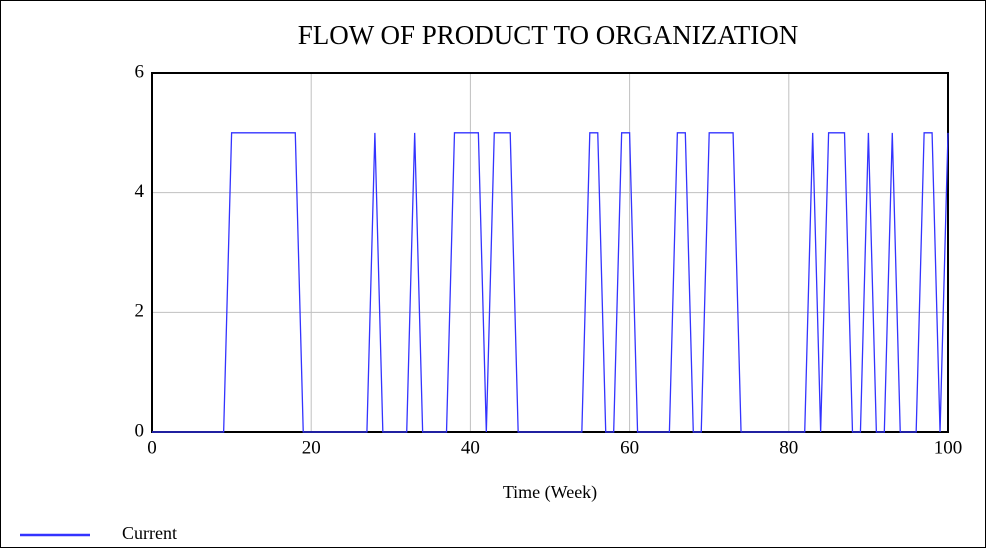  Describe the element at coordinates (149, 533) in the screenshot. I see `legend-label: Current` at that location.